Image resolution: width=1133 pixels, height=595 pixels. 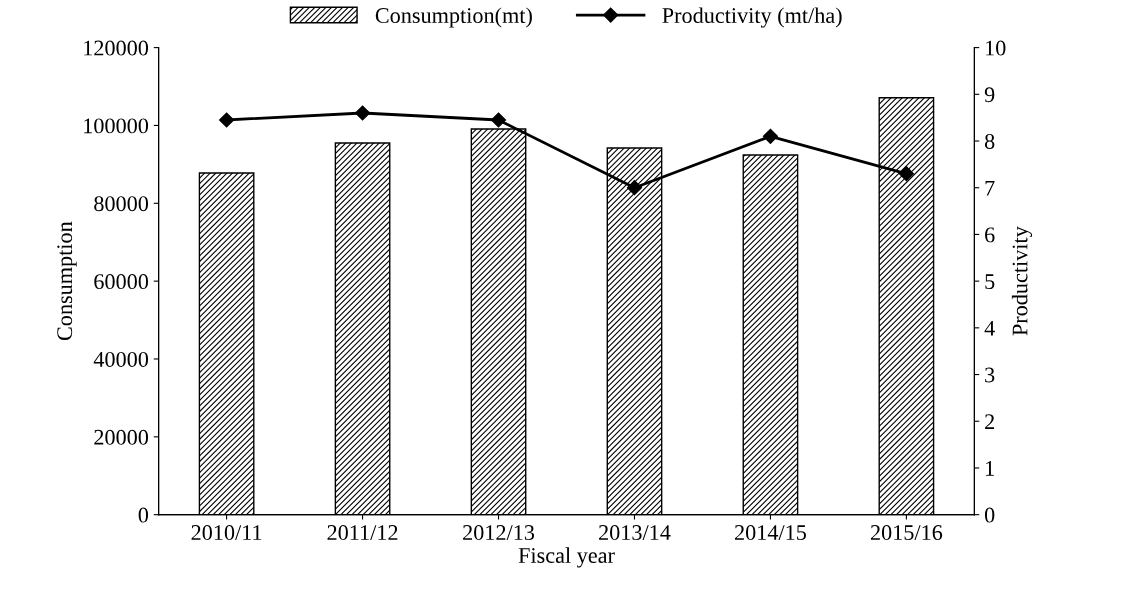 What do you see at coordinates (989, 421) in the screenshot?
I see `y2-tick-label: 2` at bounding box center [989, 421].